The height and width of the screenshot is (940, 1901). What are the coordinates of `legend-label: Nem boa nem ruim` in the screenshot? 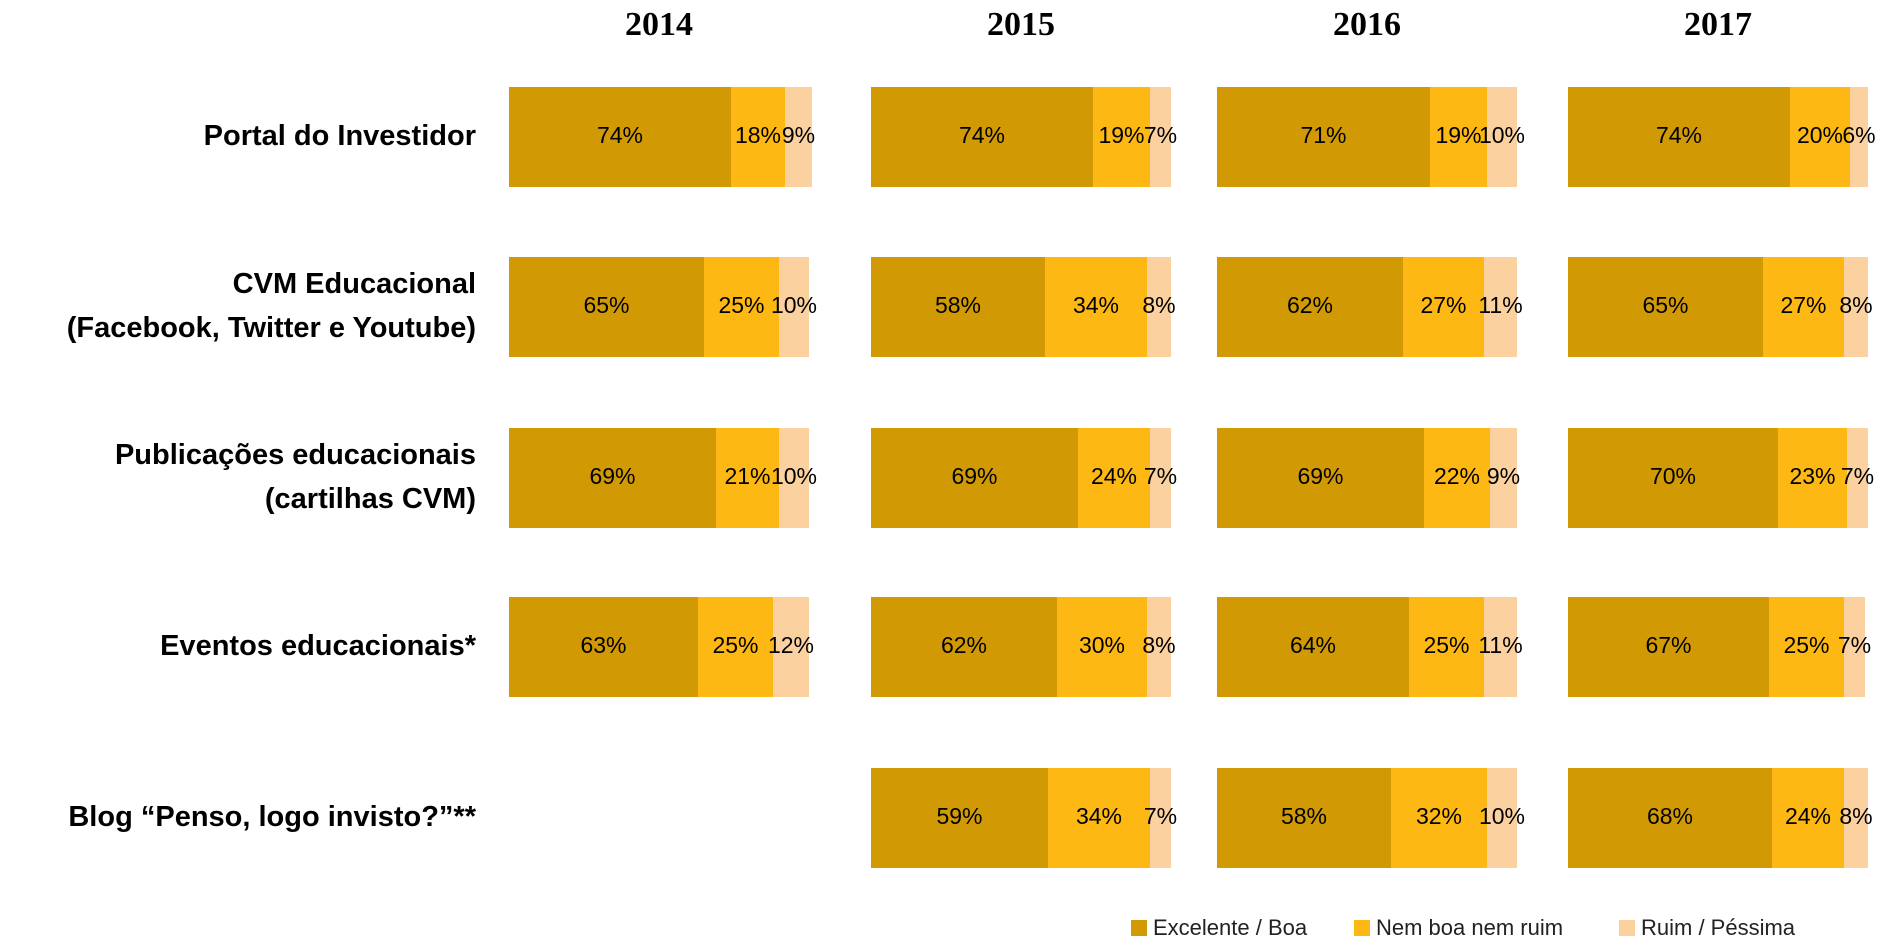 It's located at (1469, 927).